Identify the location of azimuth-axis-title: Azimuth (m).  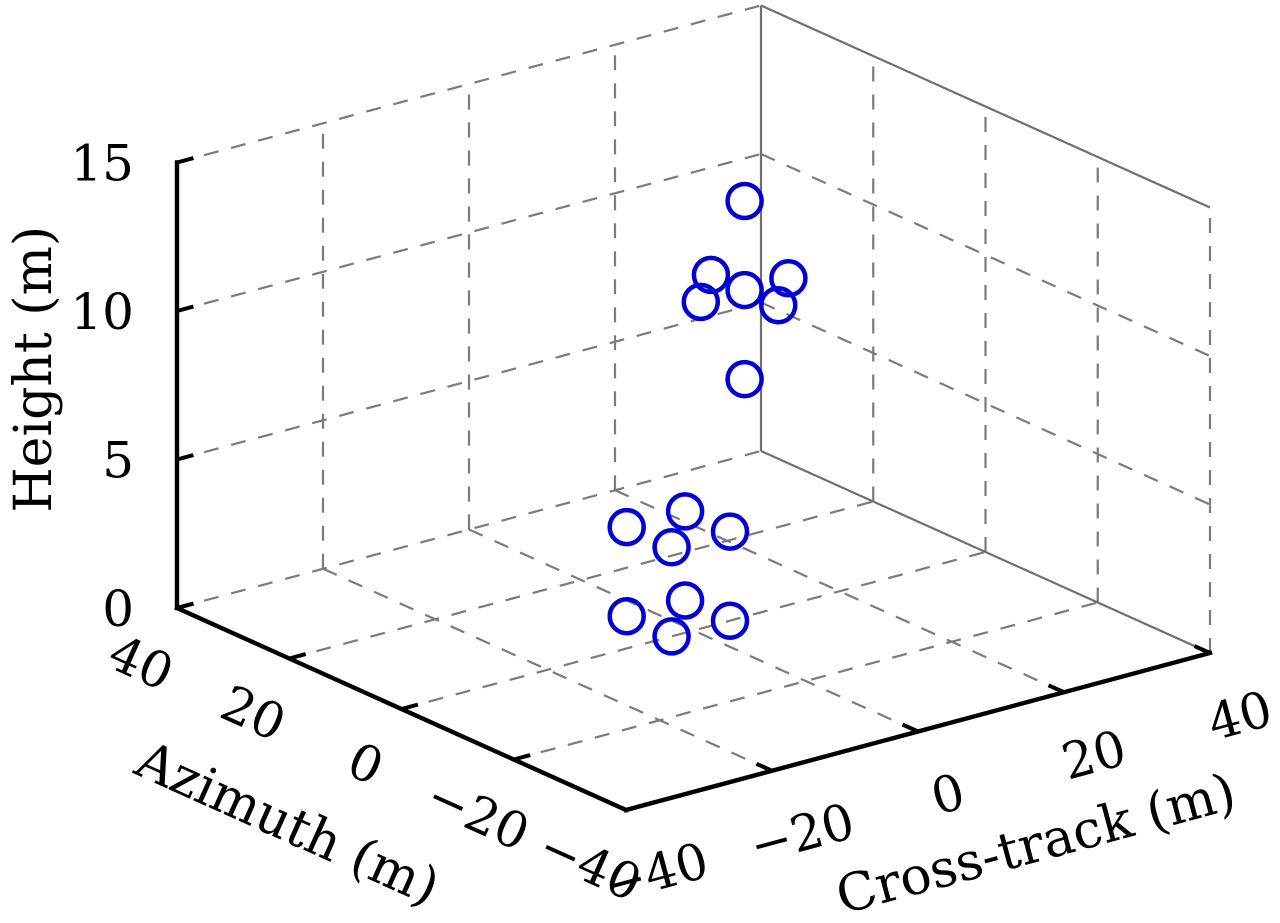
(287, 824).